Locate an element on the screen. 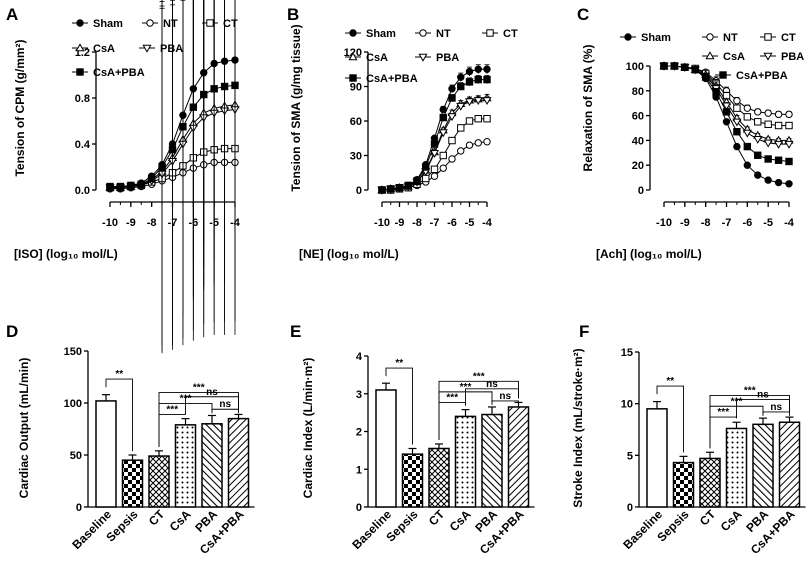 Image resolution: width=809 pixels, height=567 pixels. series-csa-pba is located at coordinates (172, 170).